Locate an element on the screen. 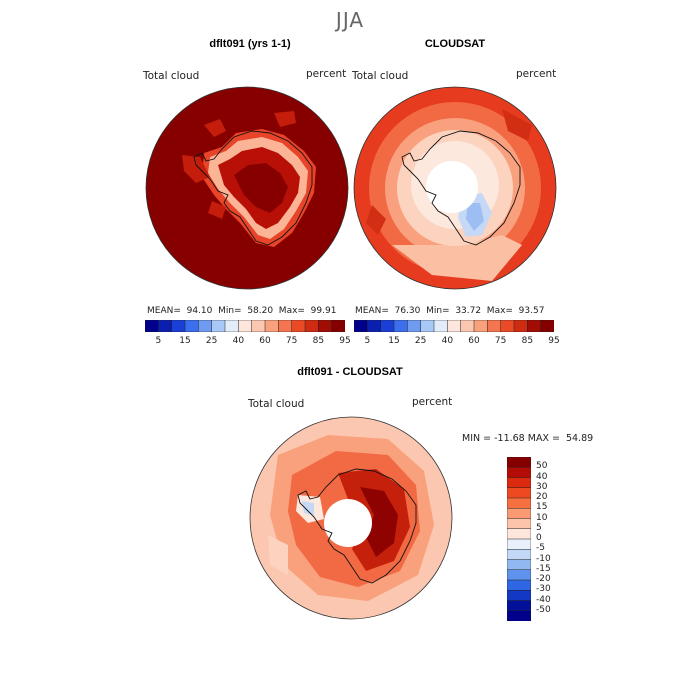 This screenshot has height=700, width=700. panel3-units-label: percent is located at coordinates (432, 402).